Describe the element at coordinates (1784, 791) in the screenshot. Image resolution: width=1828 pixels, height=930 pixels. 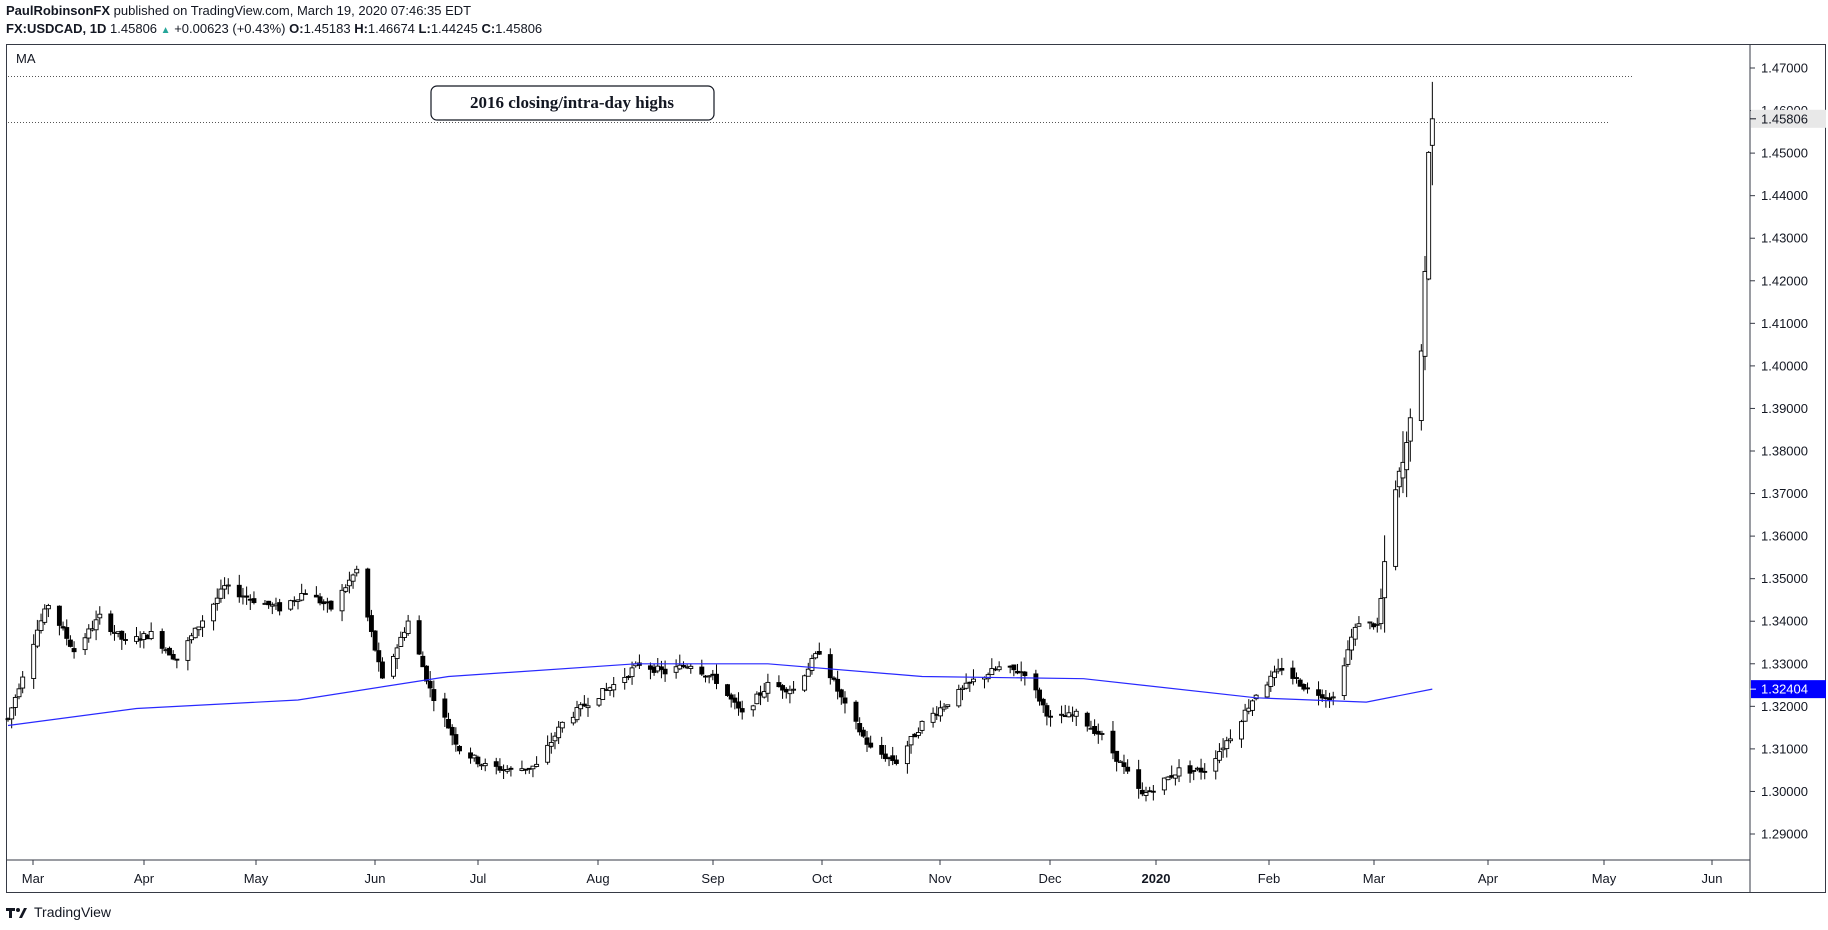
I see `y-tick-label: 1.30000` at that location.